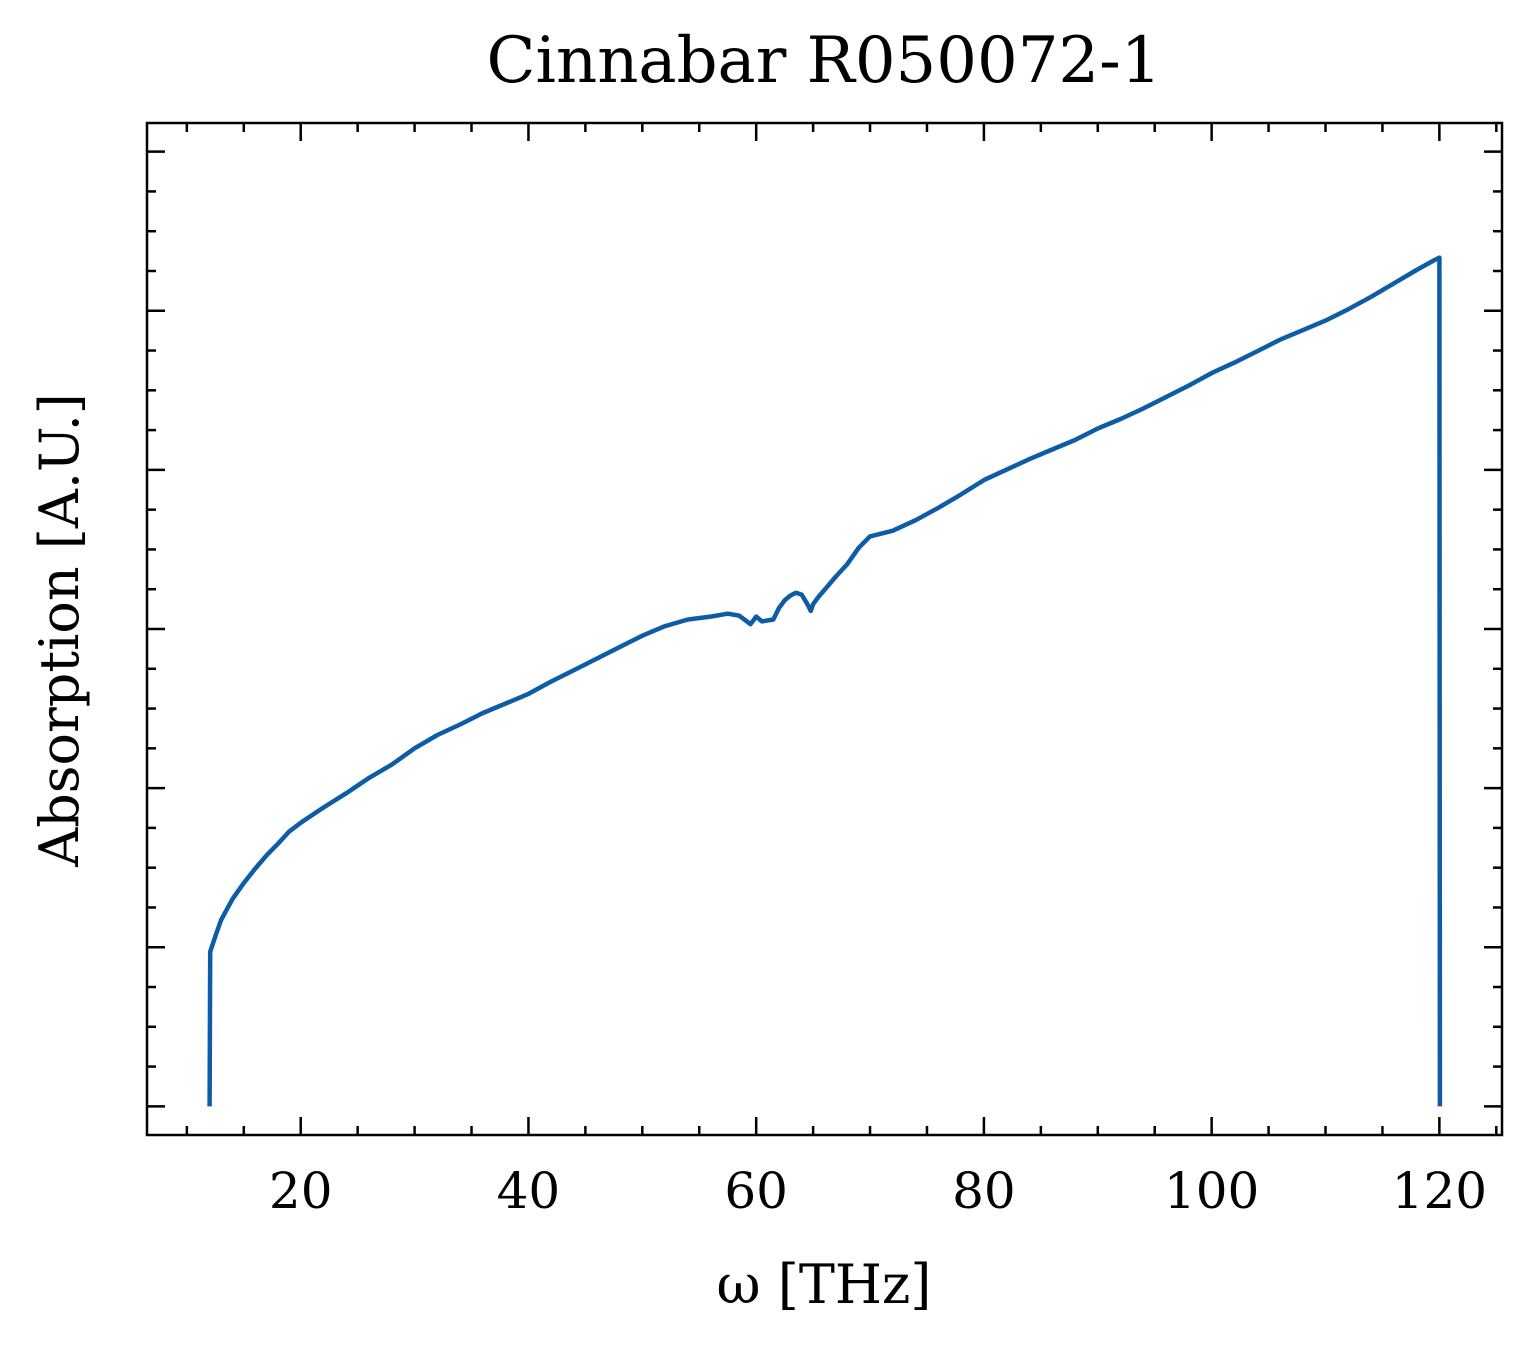 The height and width of the screenshot is (1350, 1527). I want to click on chart-title: Cinnabar R050072-1, so click(824, 61).